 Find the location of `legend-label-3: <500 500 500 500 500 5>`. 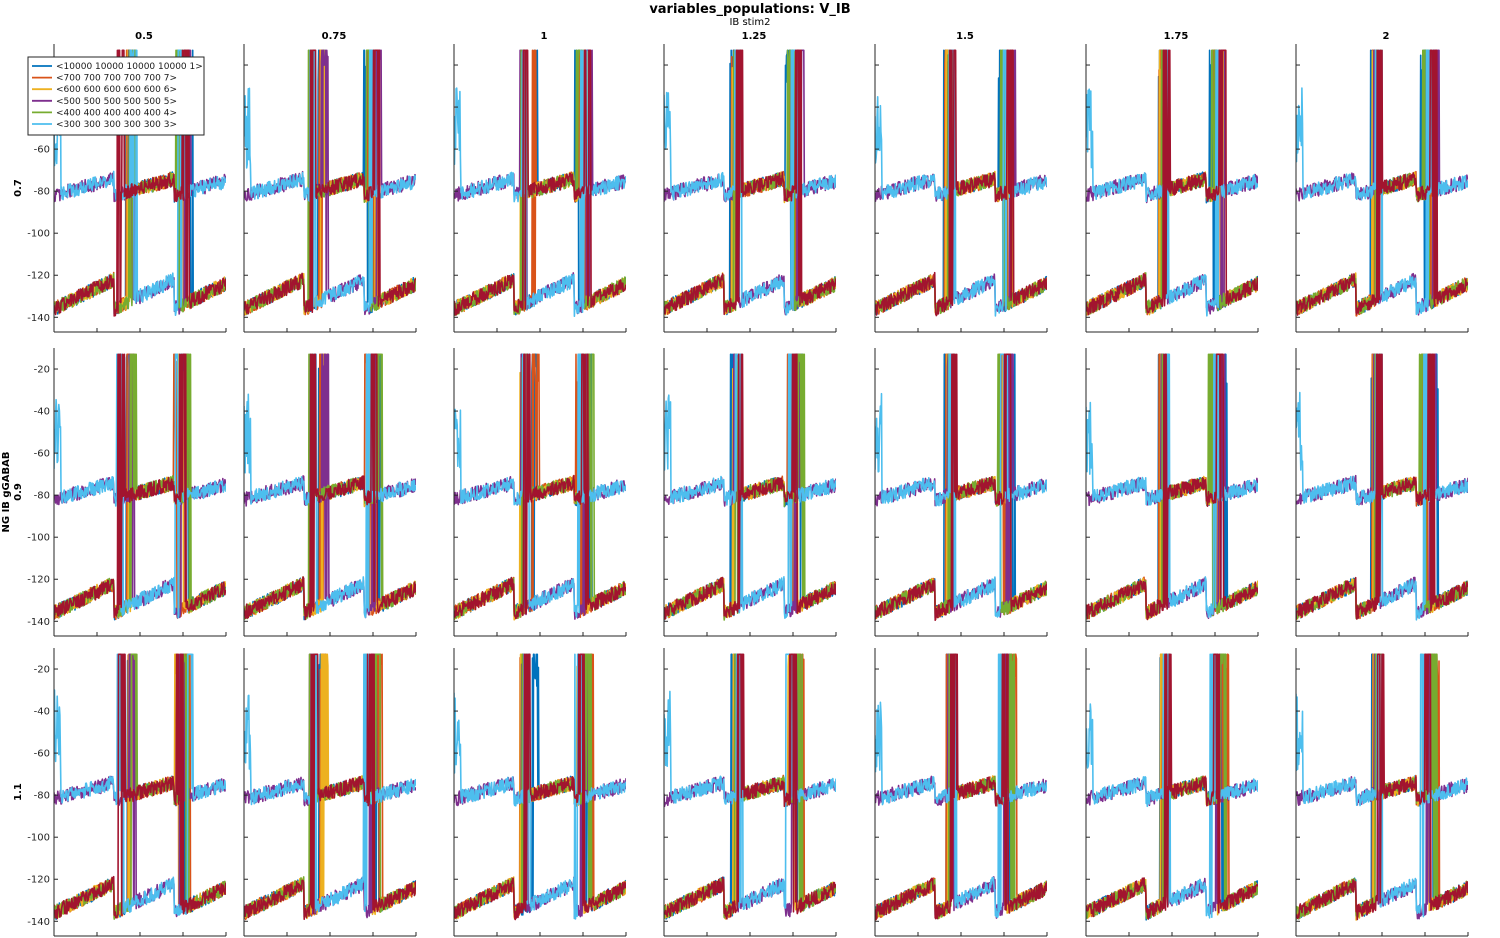

legend-label-3: <500 500 500 500 500 5> is located at coordinates (116, 102).